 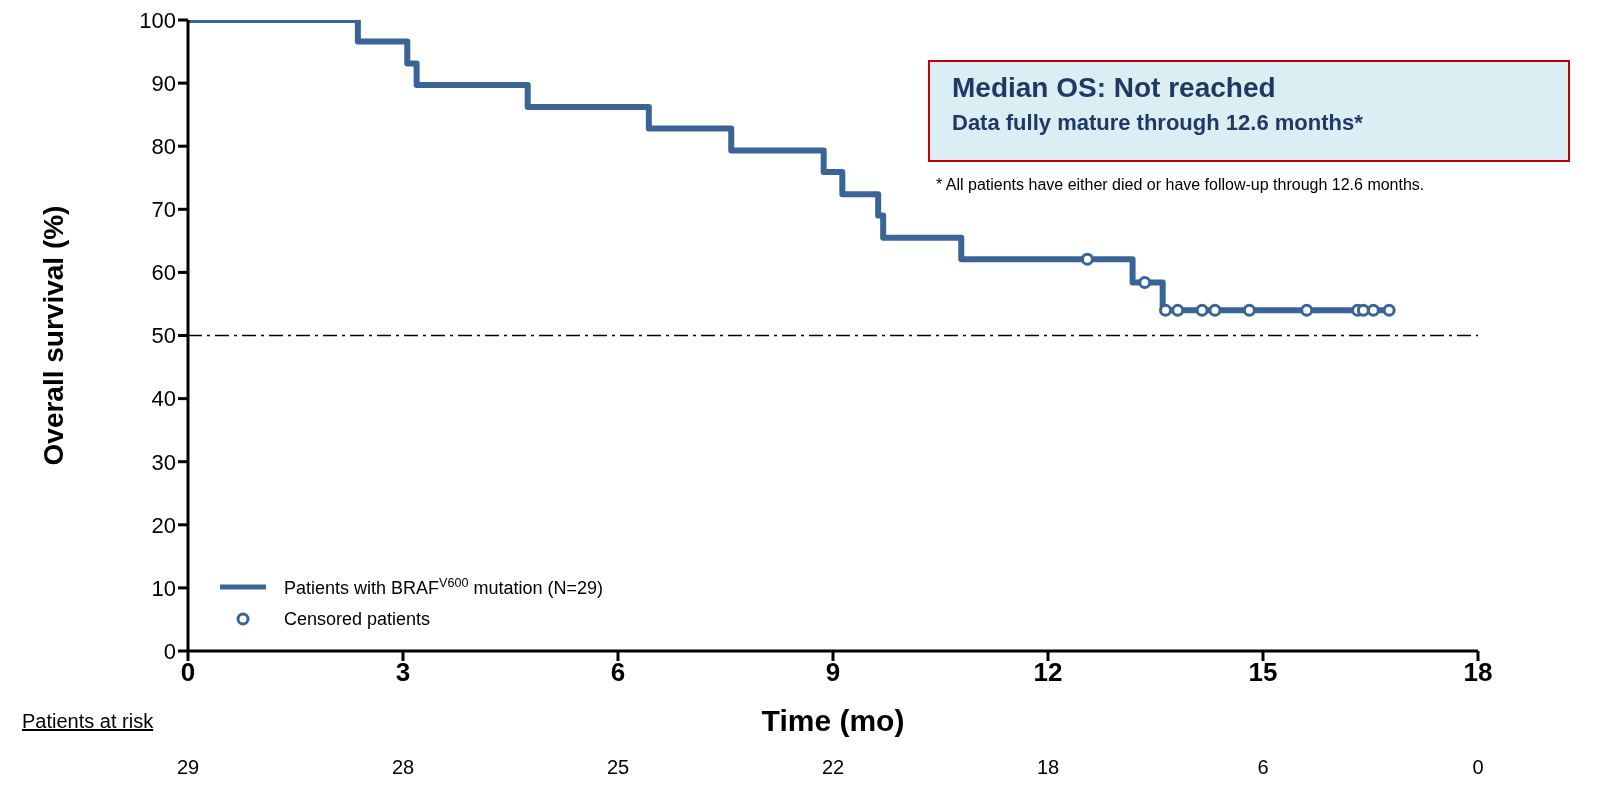 I want to click on x-tick-label: 0, so click(x=188, y=672).